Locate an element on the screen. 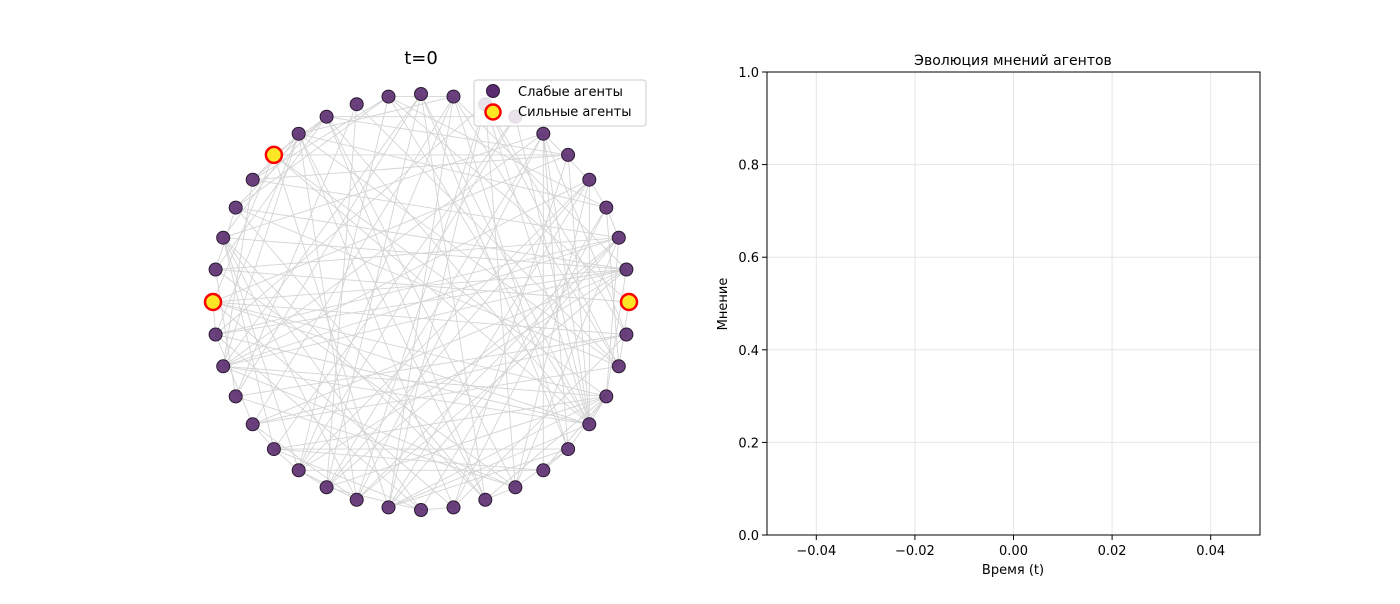 The image size is (1400, 604). legend-weak-marker is located at coordinates (493, 91).